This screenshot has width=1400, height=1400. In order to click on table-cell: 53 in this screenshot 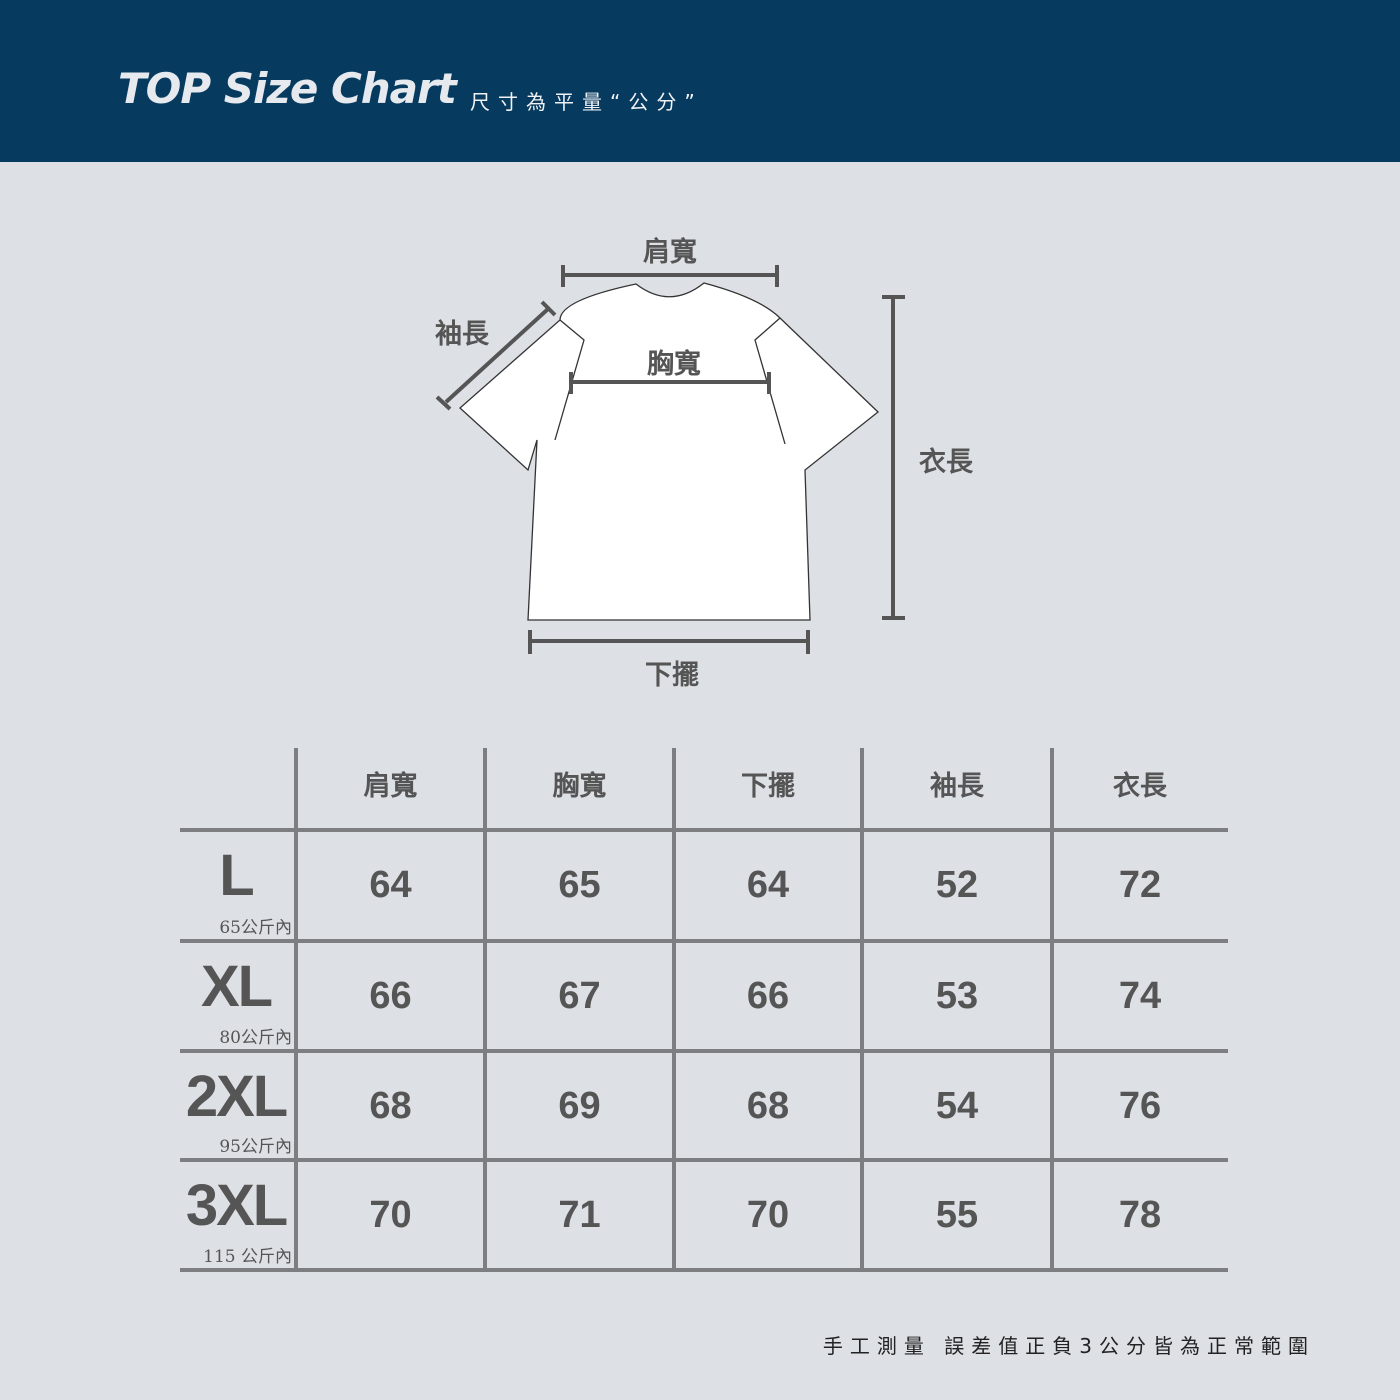, I will do `click(957, 996)`.